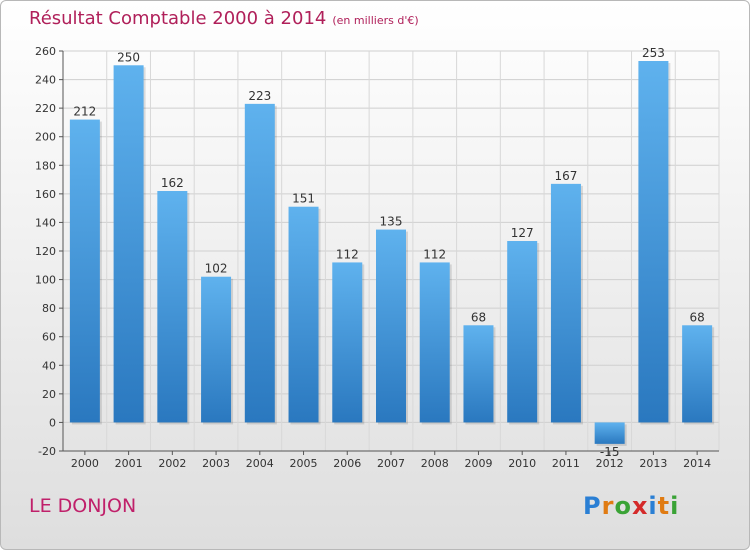  What do you see at coordinates (303, 199) in the screenshot?
I see `data-label-2005: 151` at bounding box center [303, 199].